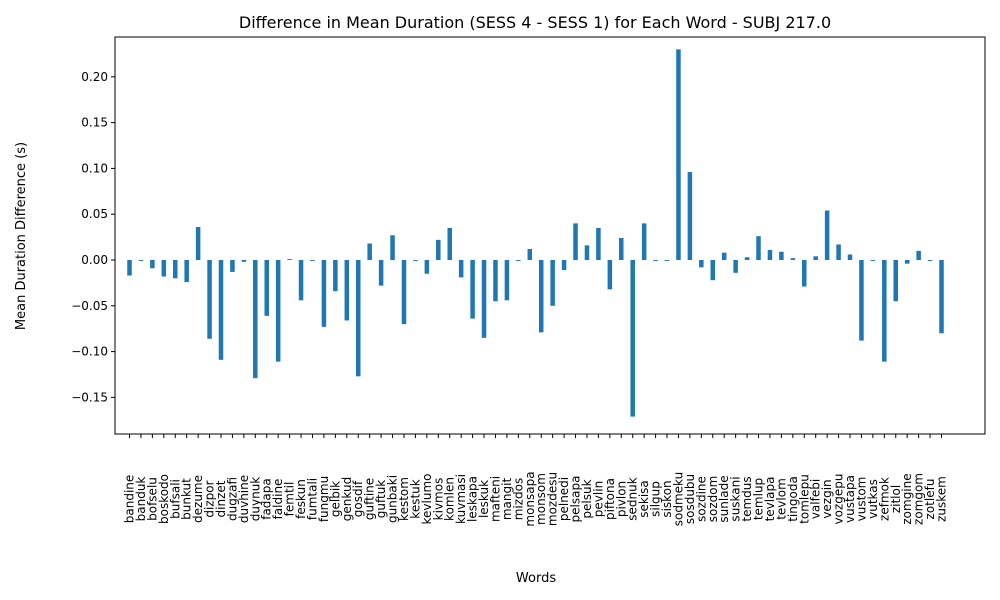 The width and height of the screenshot is (1000, 600). I want to click on x-tick-label-zefmok: zefmok, so click(884, 499).